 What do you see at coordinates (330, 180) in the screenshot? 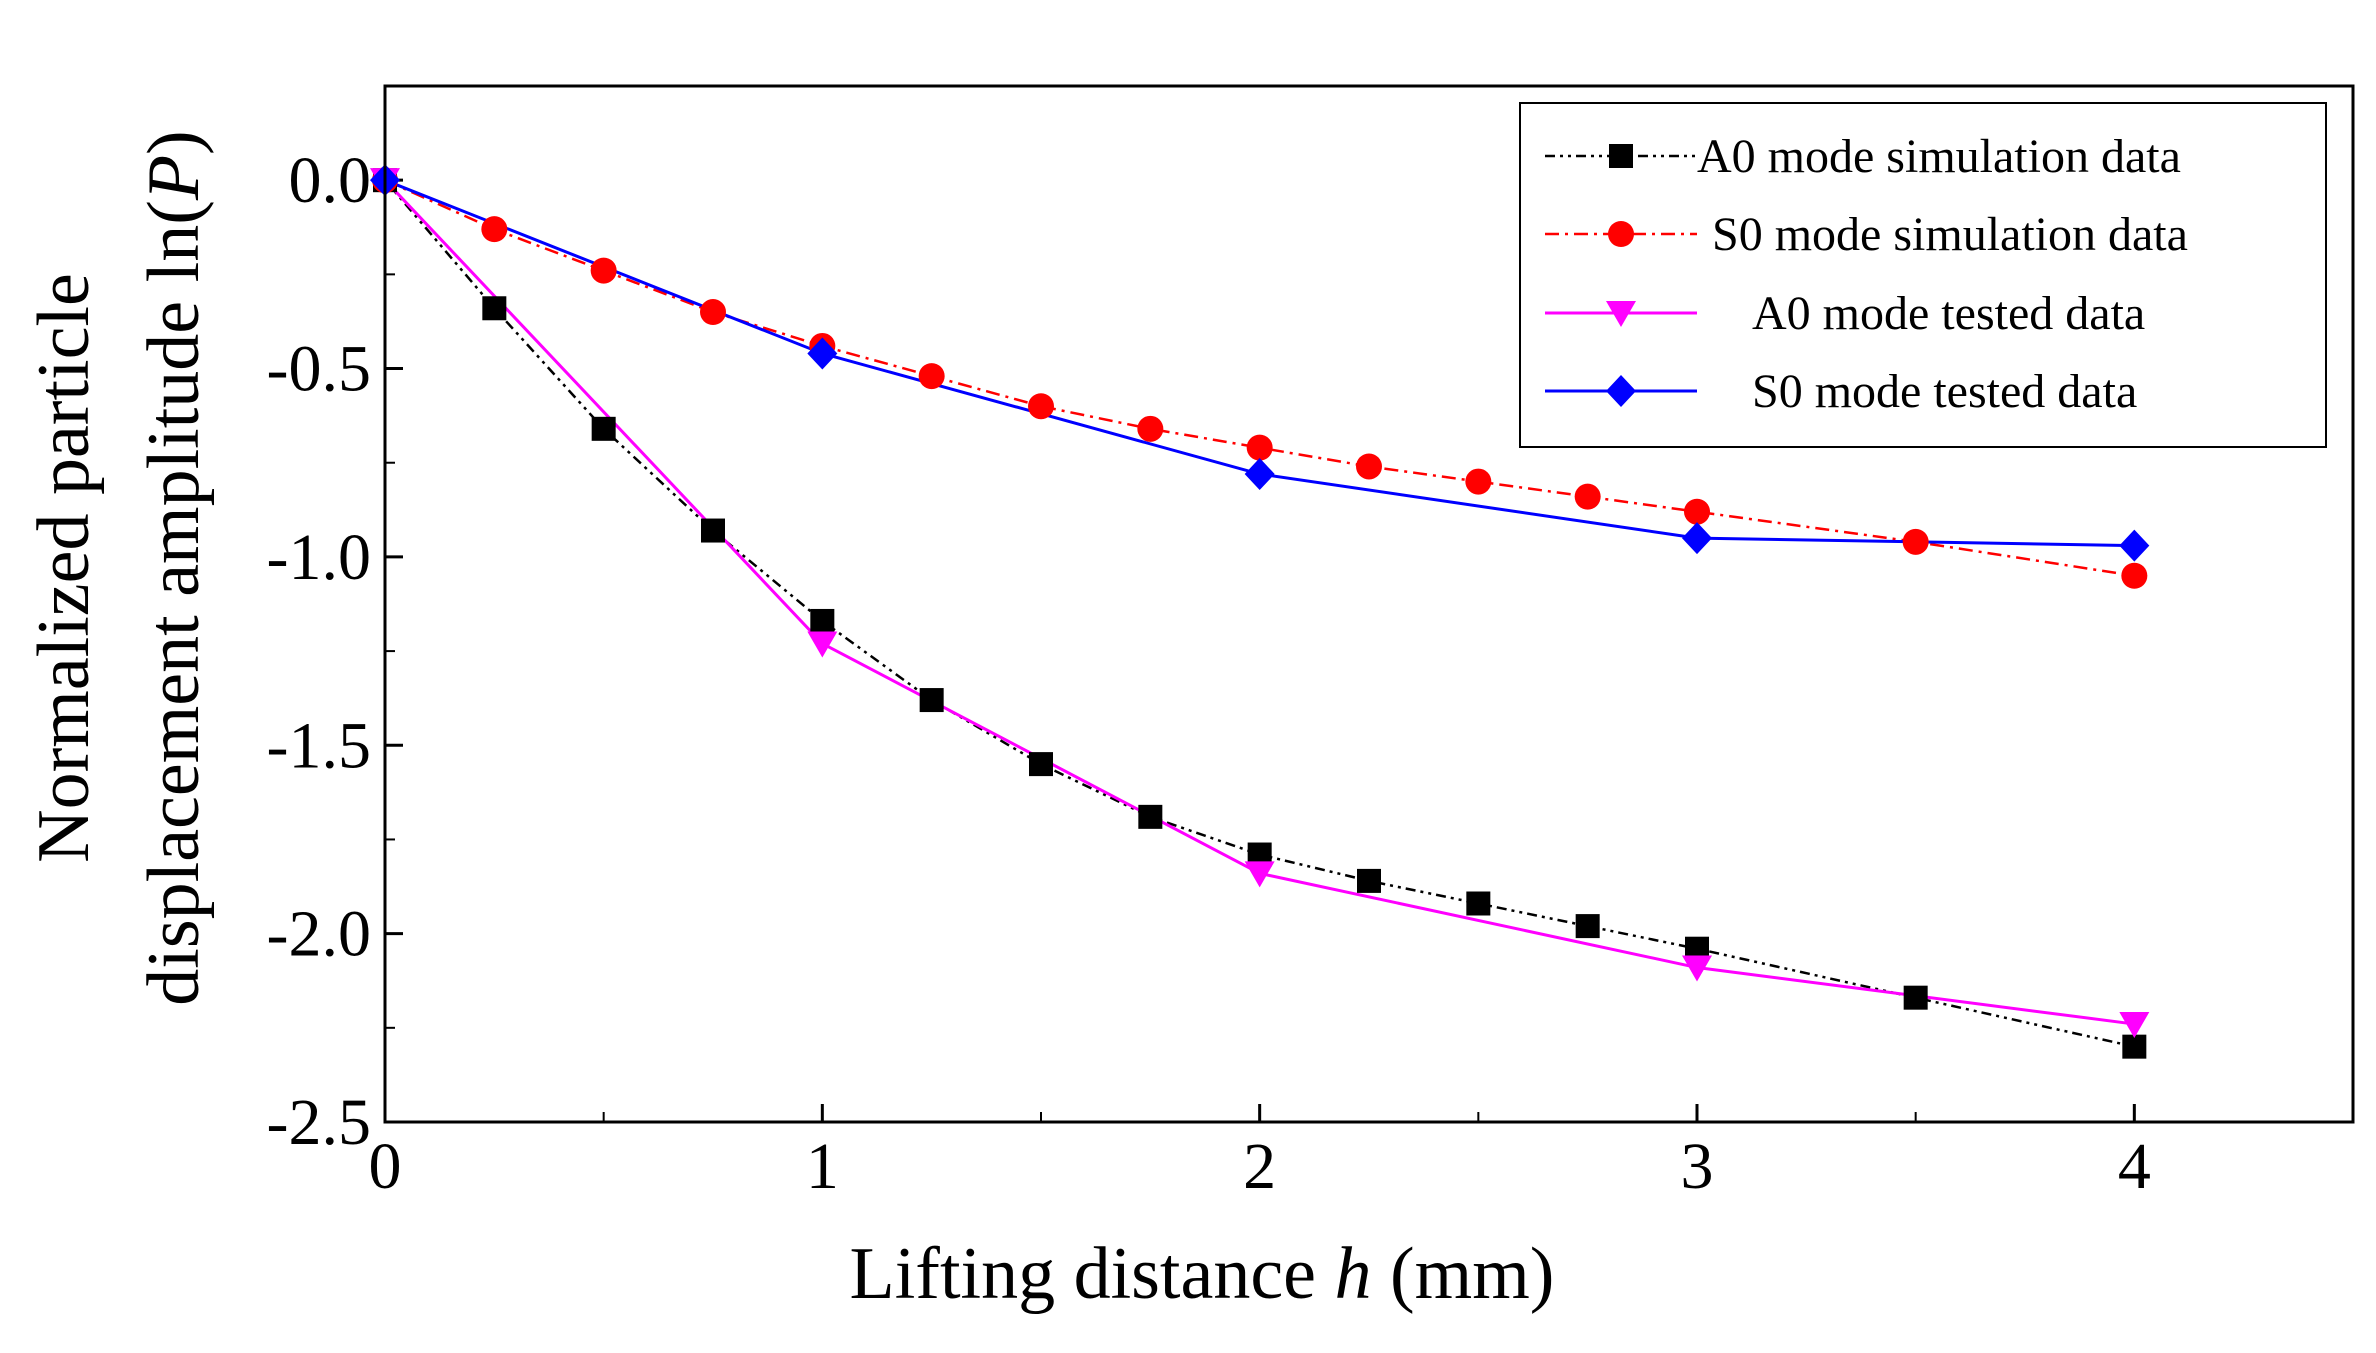
I see `y-tick-label-0: 0.0` at bounding box center [330, 180].